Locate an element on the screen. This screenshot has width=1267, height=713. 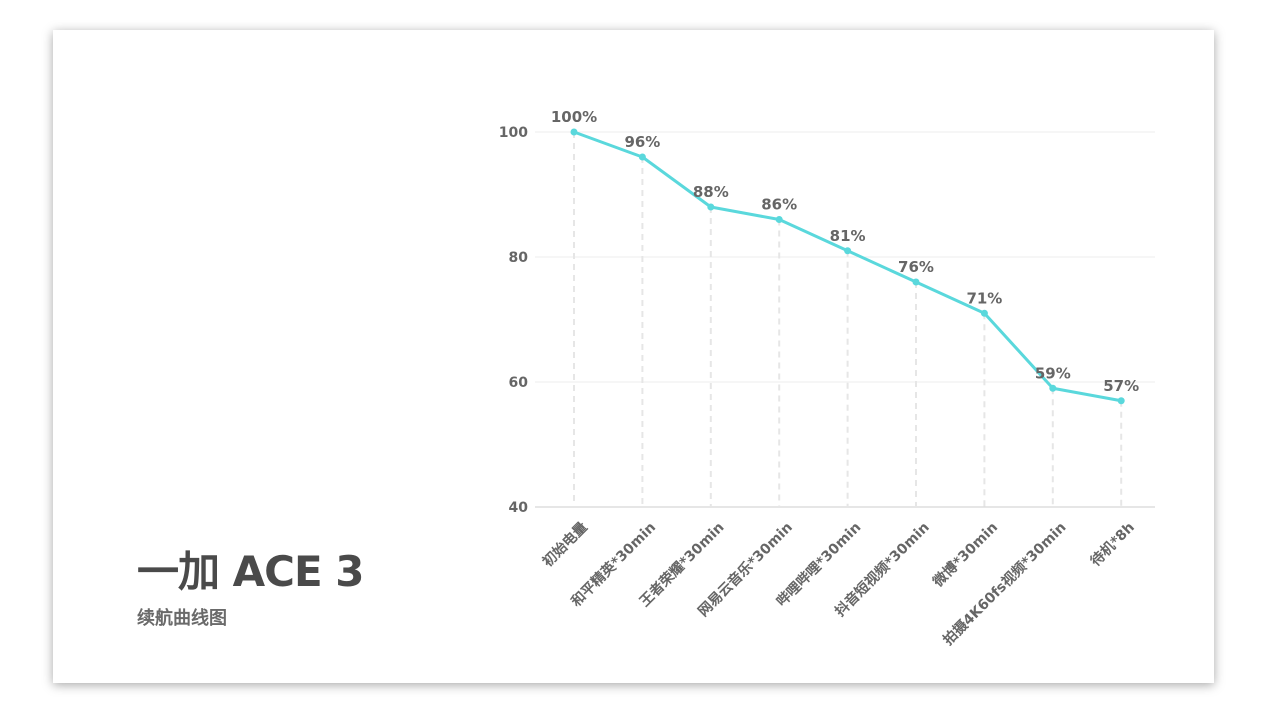
y-tick-label: 80 is located at coordinates (519, 258).